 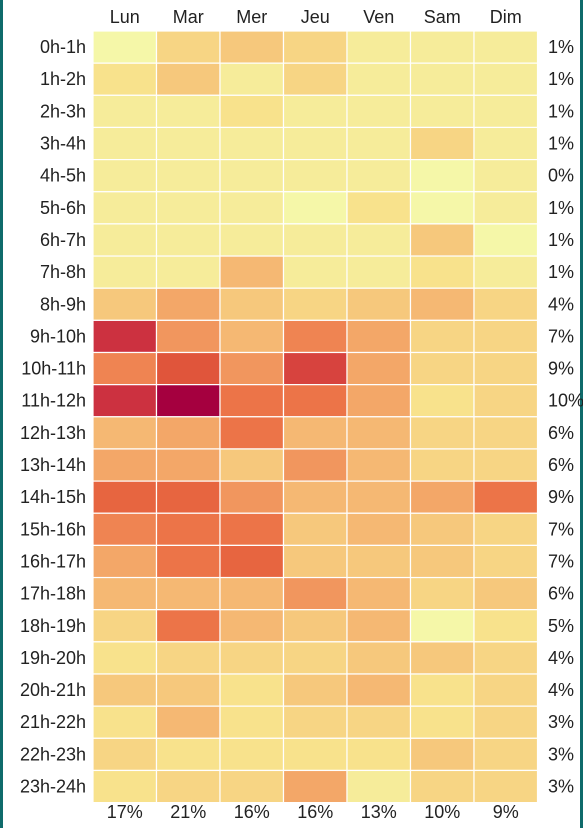 I want to click on column-label: Dim, so click(x=506, y=17).